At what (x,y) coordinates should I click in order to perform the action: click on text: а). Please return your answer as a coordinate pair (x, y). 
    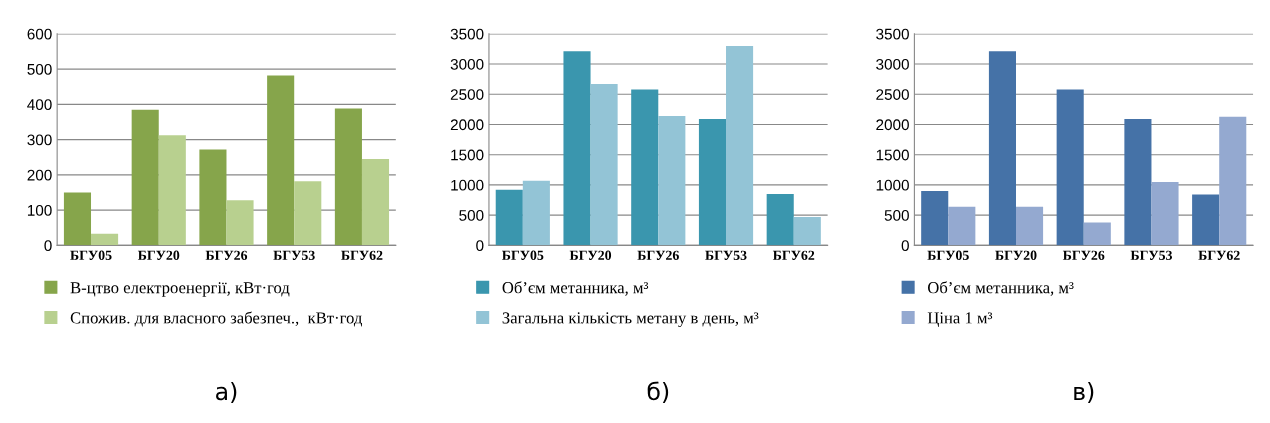
    Looking at the image, I should click on (226, 392).